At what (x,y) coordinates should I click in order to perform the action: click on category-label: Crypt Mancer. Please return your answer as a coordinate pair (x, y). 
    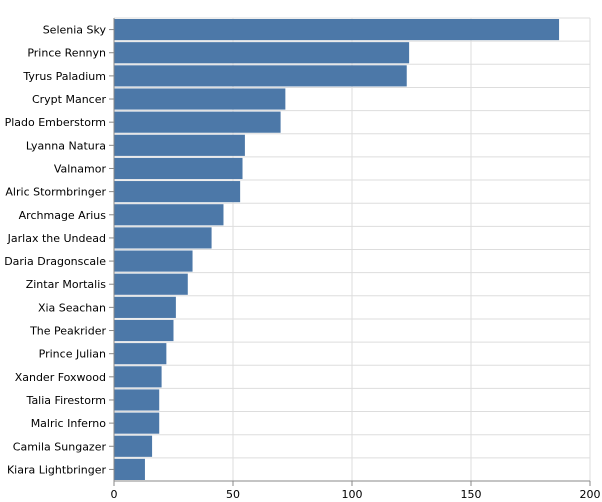
    Looking at the image, I should click on (69, 99).